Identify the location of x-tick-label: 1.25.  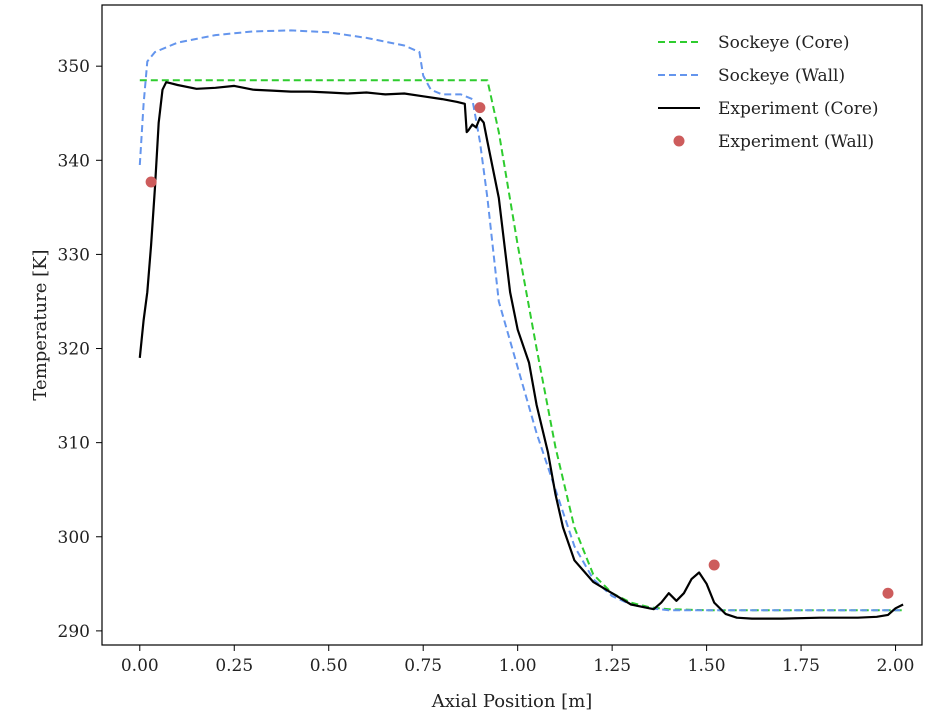
(612, 666).